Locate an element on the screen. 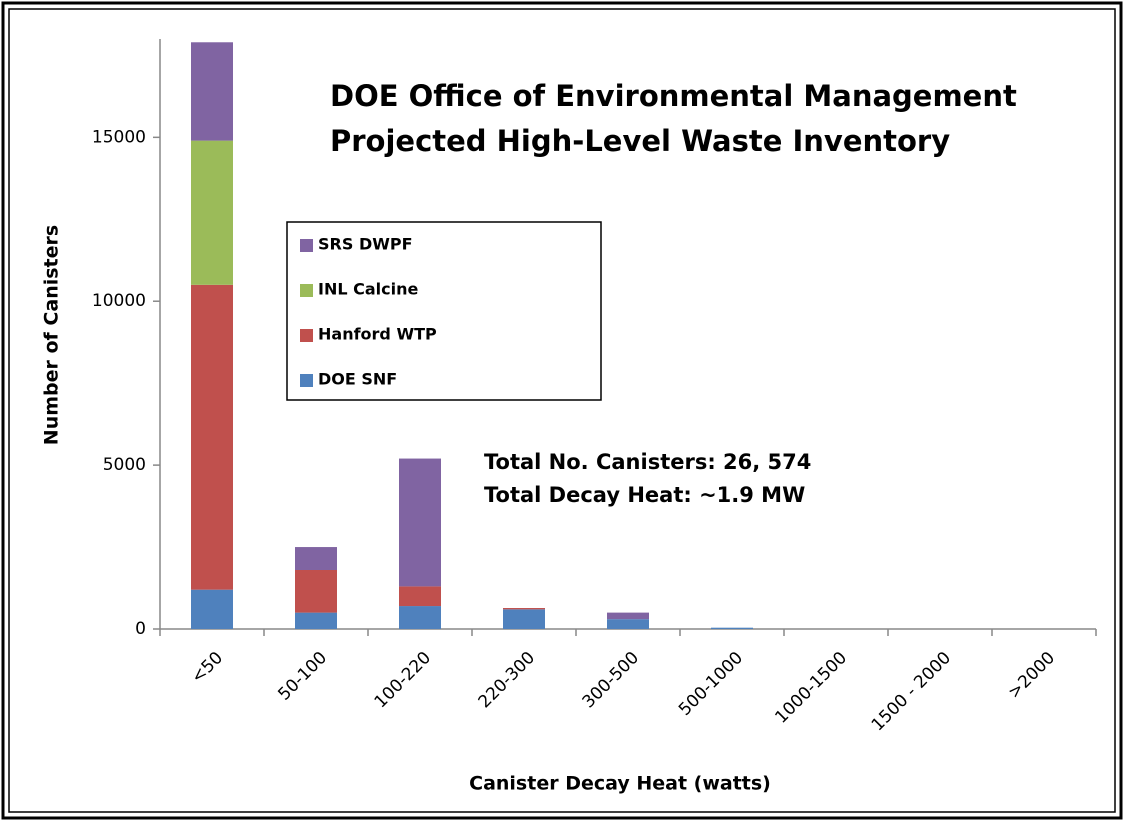 This screenshot has height=821, width=1124. x-tick-label: >2000 is located at coordinates (1031, 675).